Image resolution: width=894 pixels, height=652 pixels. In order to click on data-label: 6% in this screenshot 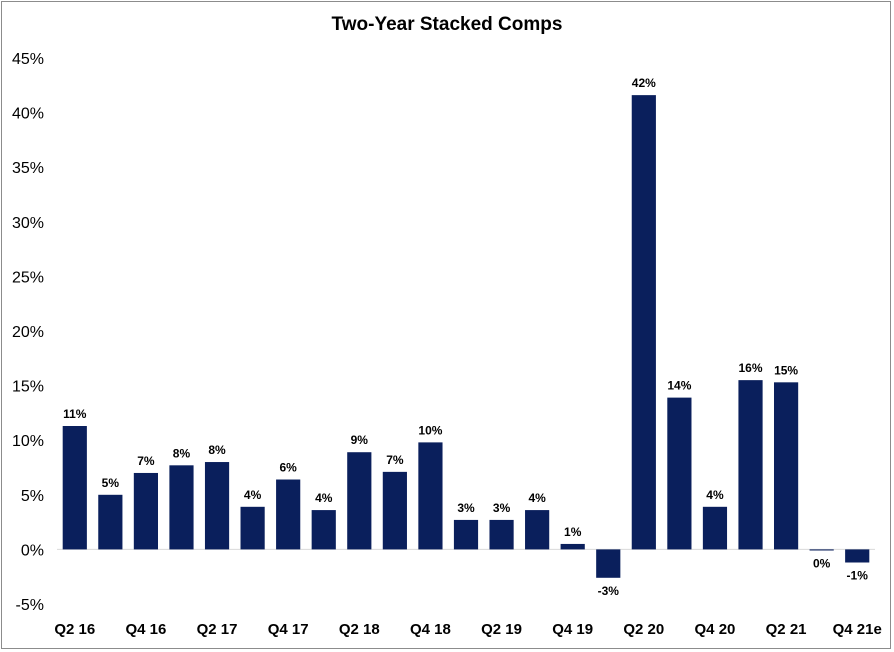, I will do `click(289, 468)`.